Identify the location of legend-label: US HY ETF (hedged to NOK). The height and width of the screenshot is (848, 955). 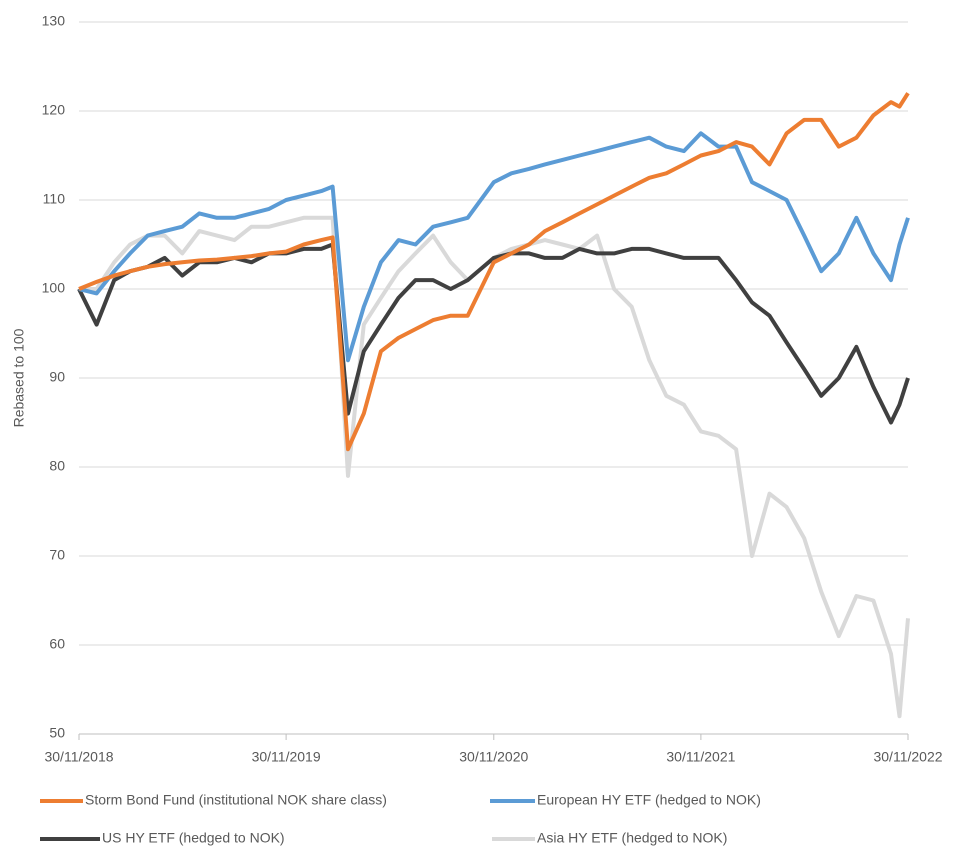
(193, 838).